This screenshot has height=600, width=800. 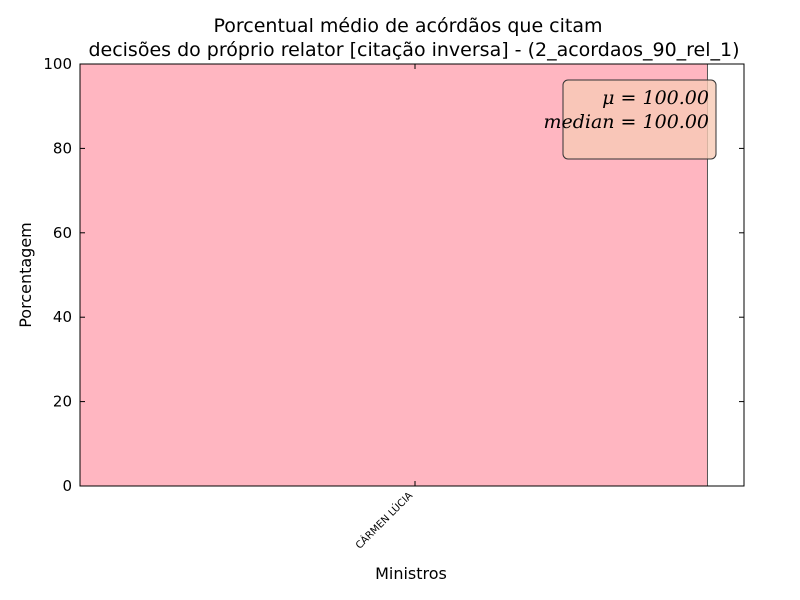 What do you see at coordinates (411, 573) in the screenshot?
I see `x-axis-label: Ministros` at bounding box center [411, 573].